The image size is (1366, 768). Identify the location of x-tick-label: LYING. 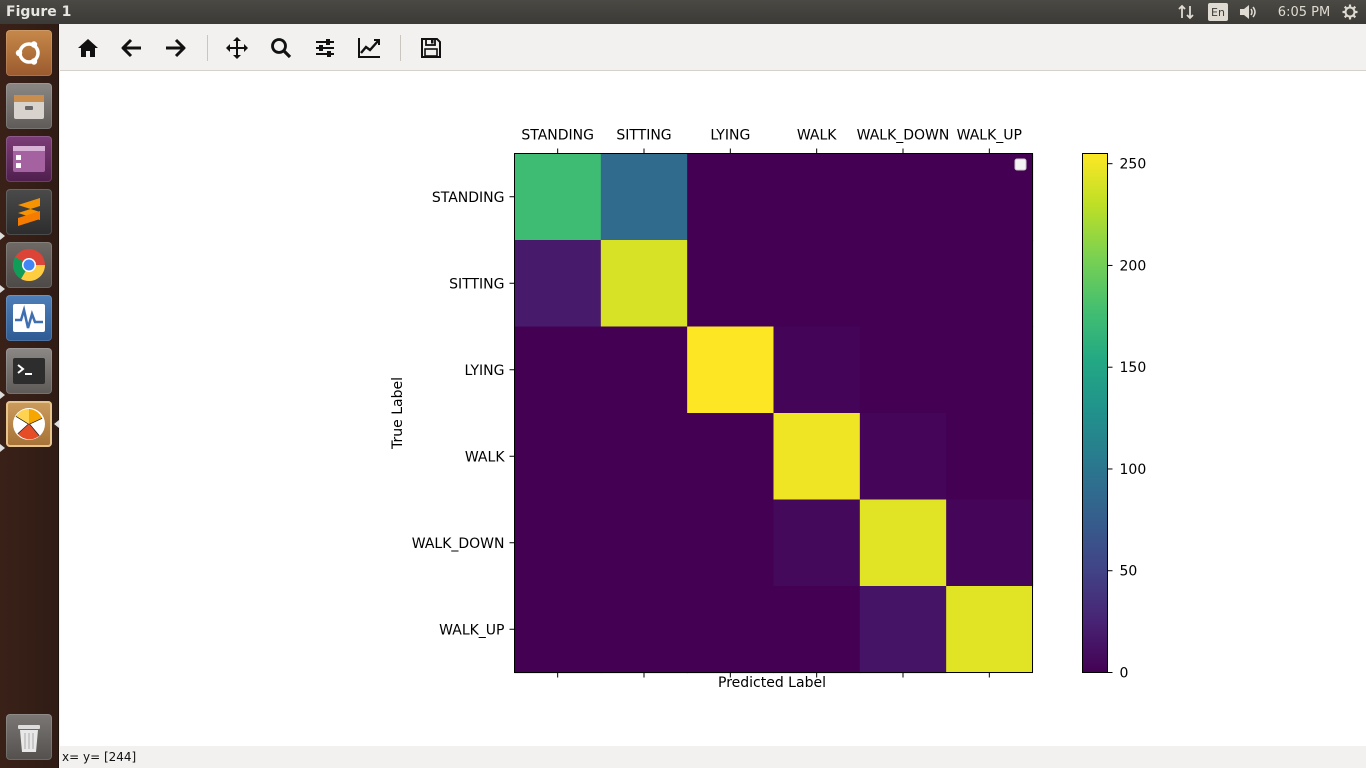
(730, 136).